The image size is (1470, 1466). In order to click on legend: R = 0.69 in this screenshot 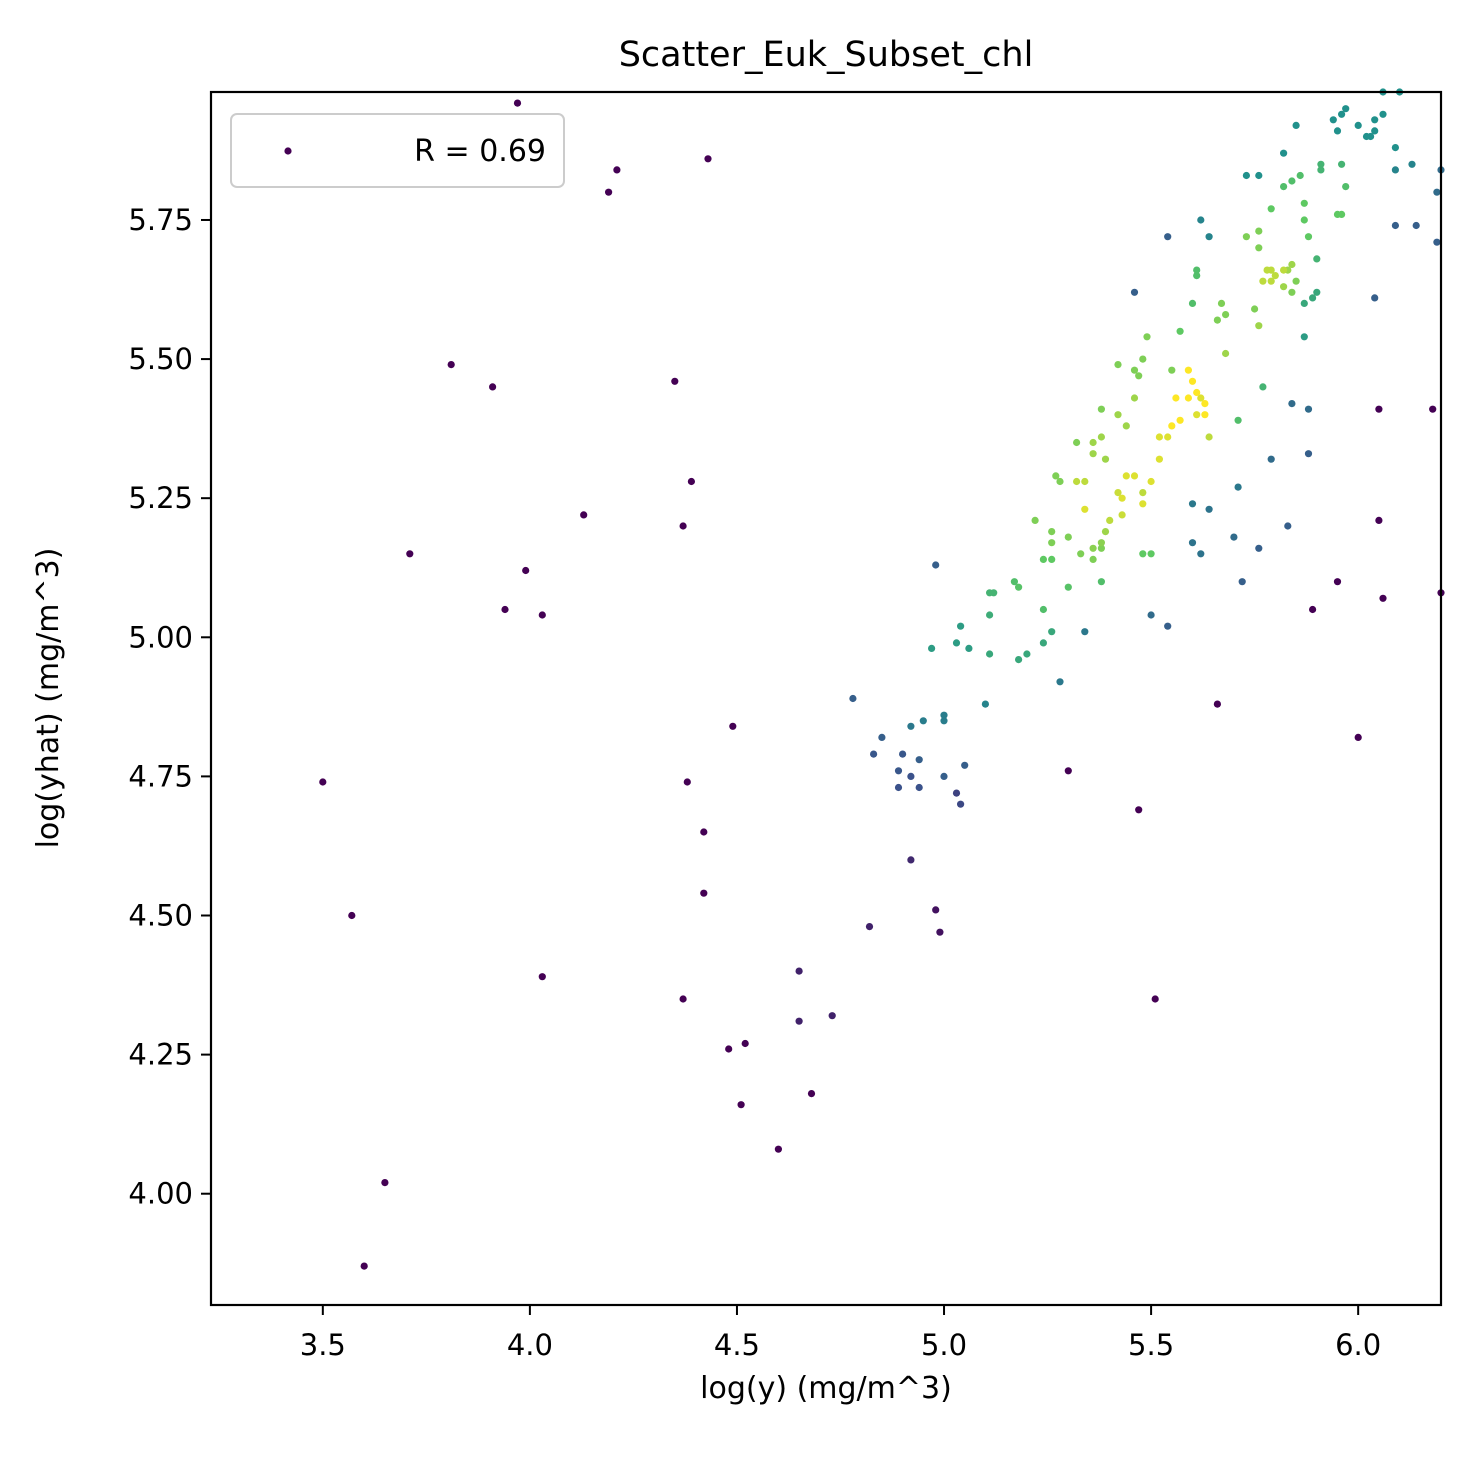, I will do `click(397, 150)`.